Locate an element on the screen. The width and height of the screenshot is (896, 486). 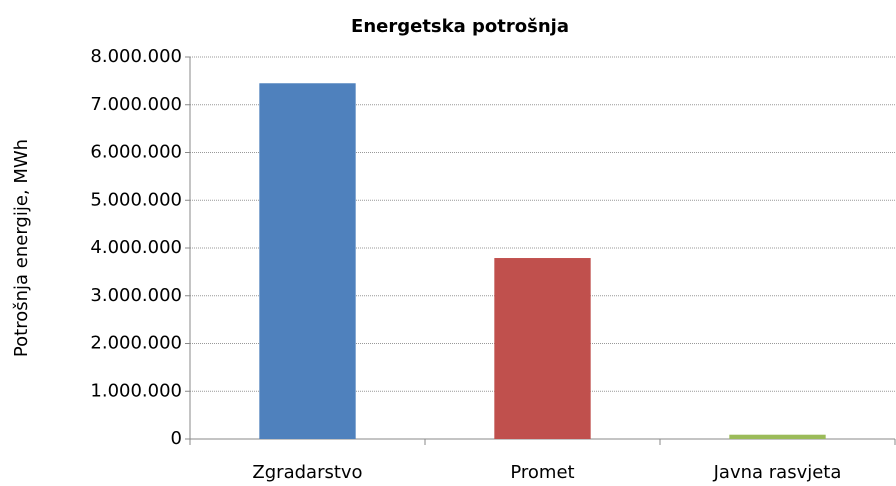
x-tick-label: Zgradarstvo is located at coordinates (307, 472).